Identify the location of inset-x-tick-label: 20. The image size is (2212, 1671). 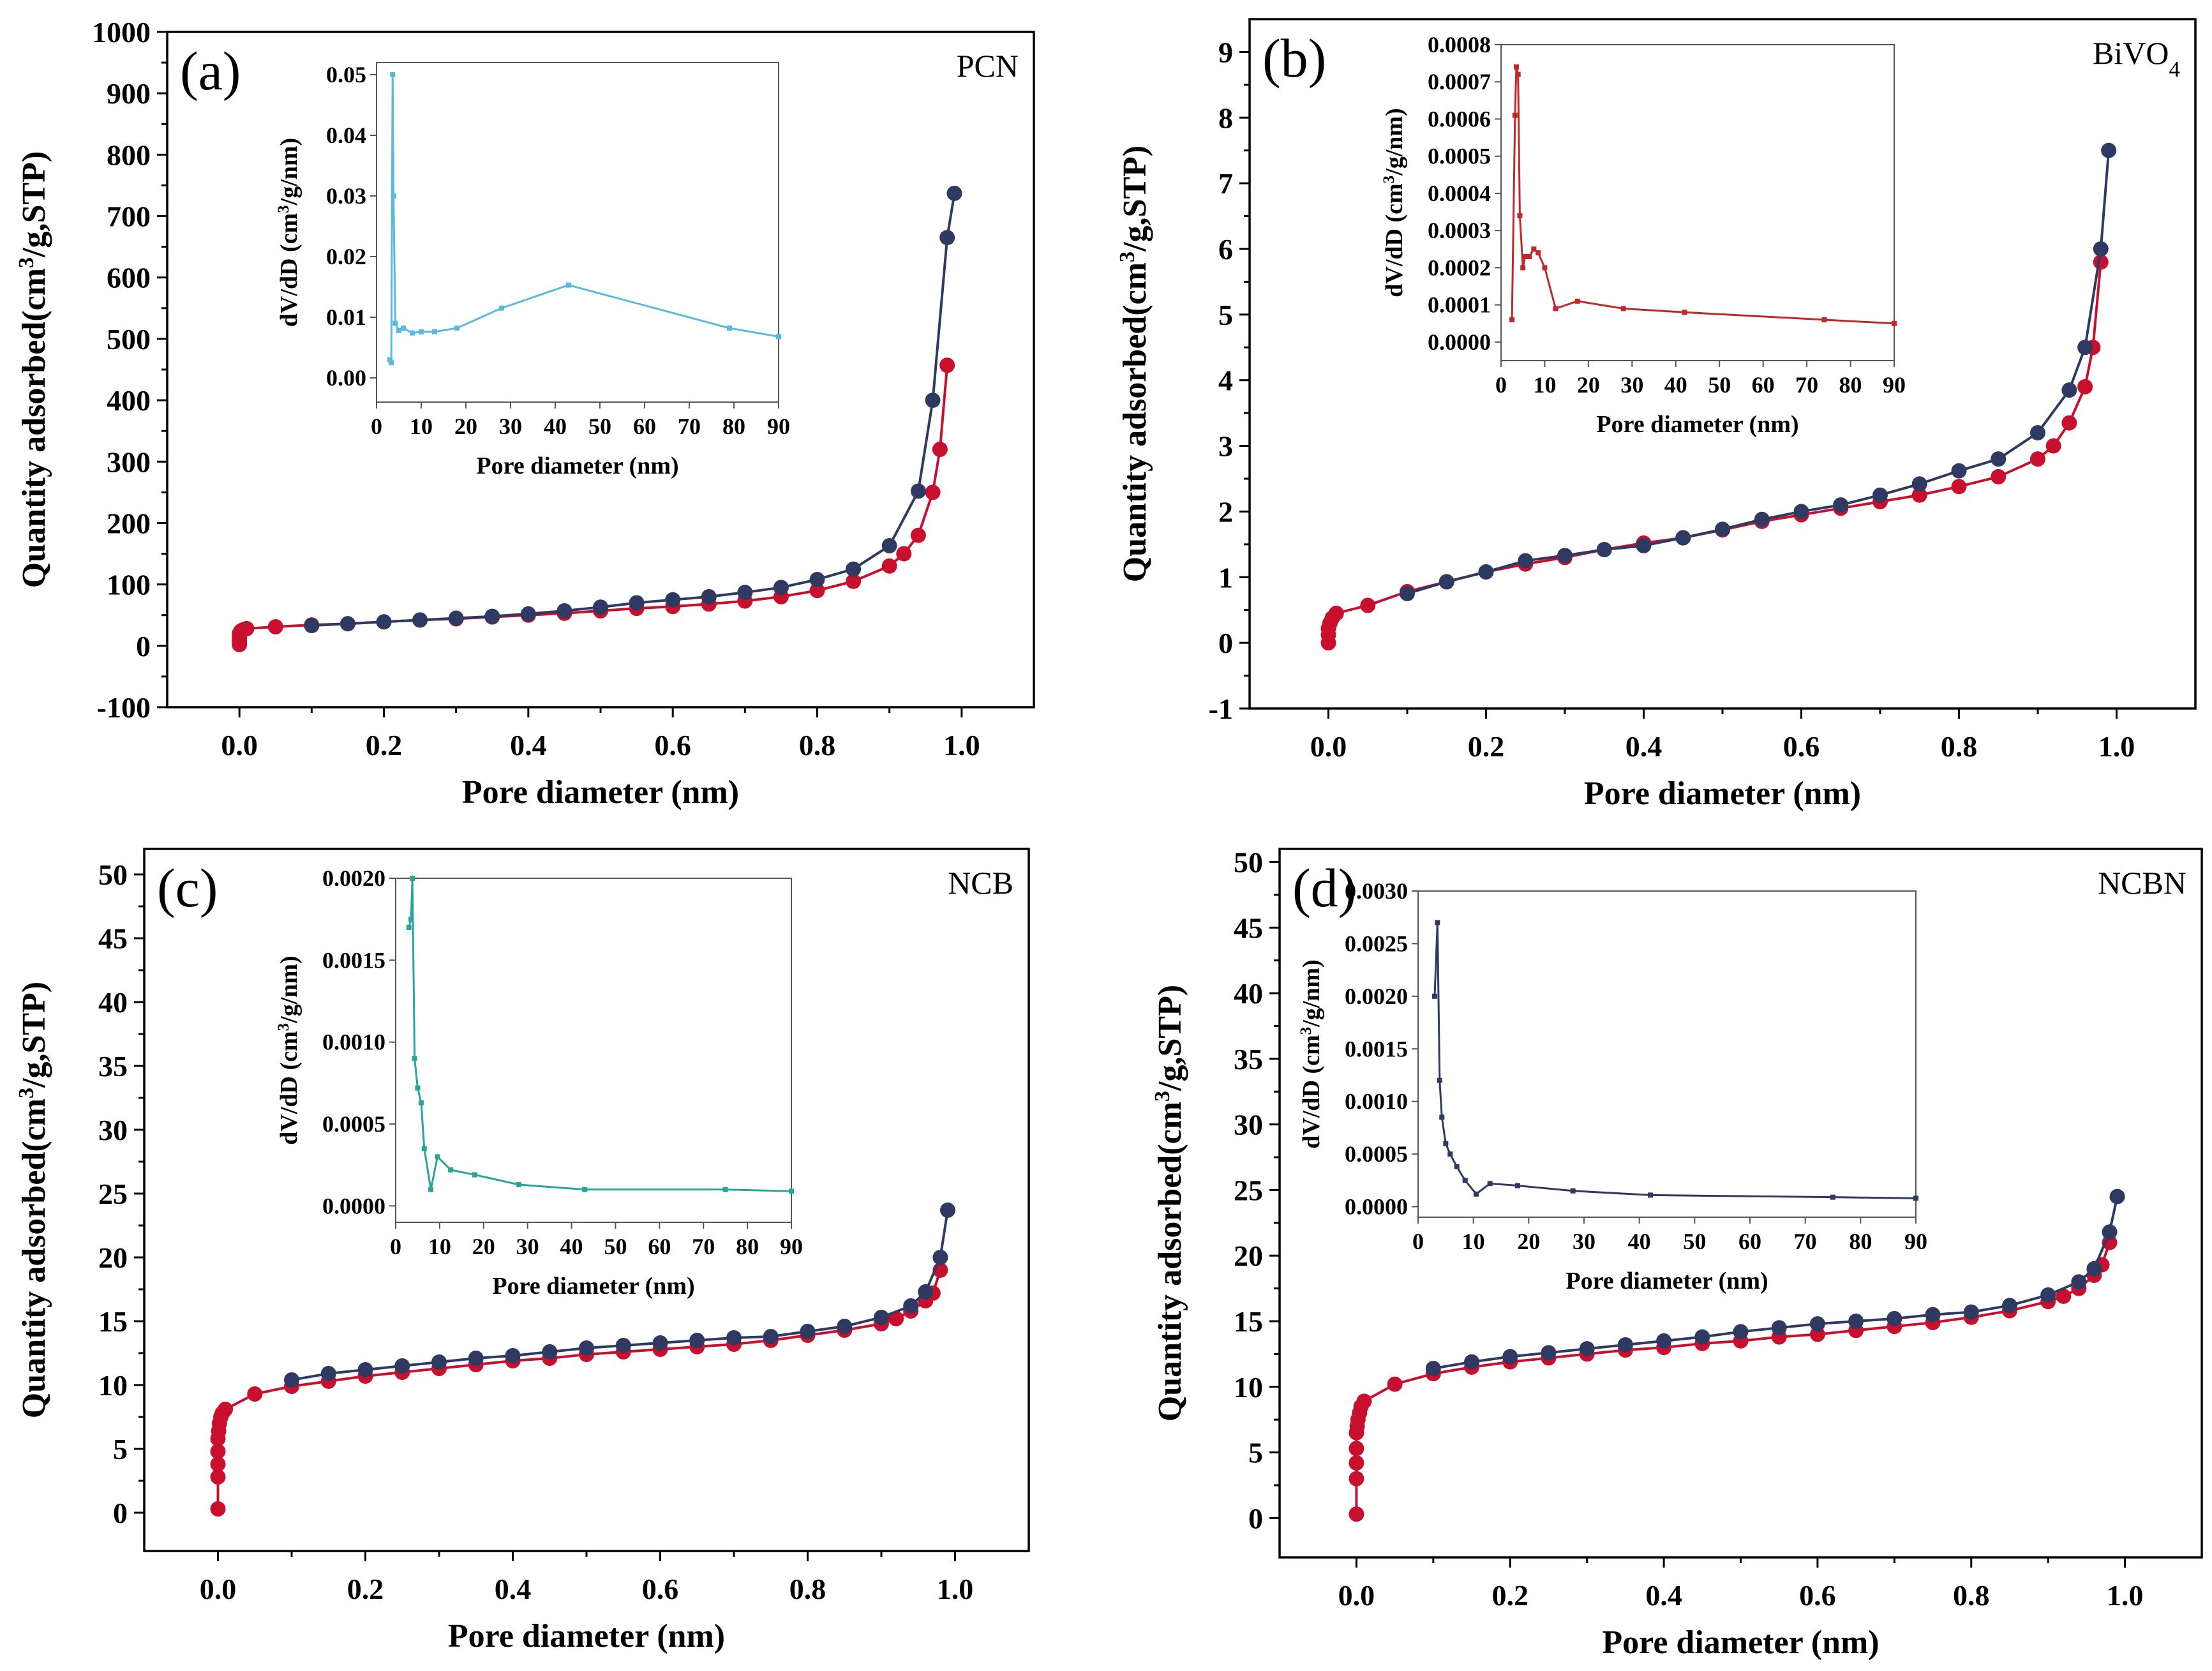
(465, 426).